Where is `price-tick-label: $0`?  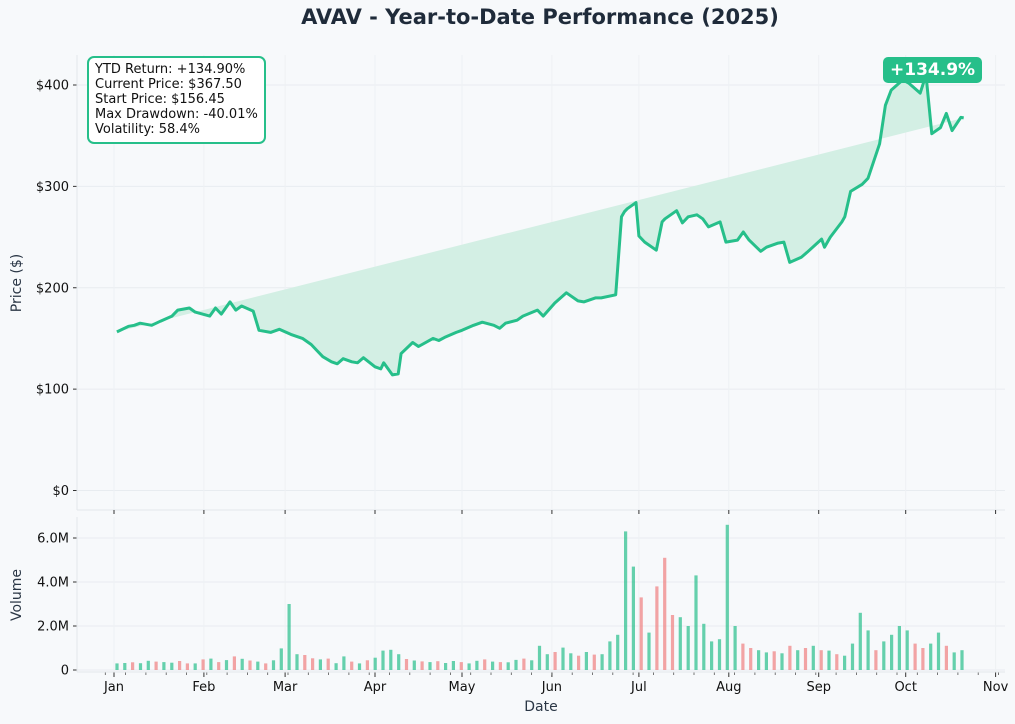
price-tick-label: $0 is located at coordinates (60, 491).